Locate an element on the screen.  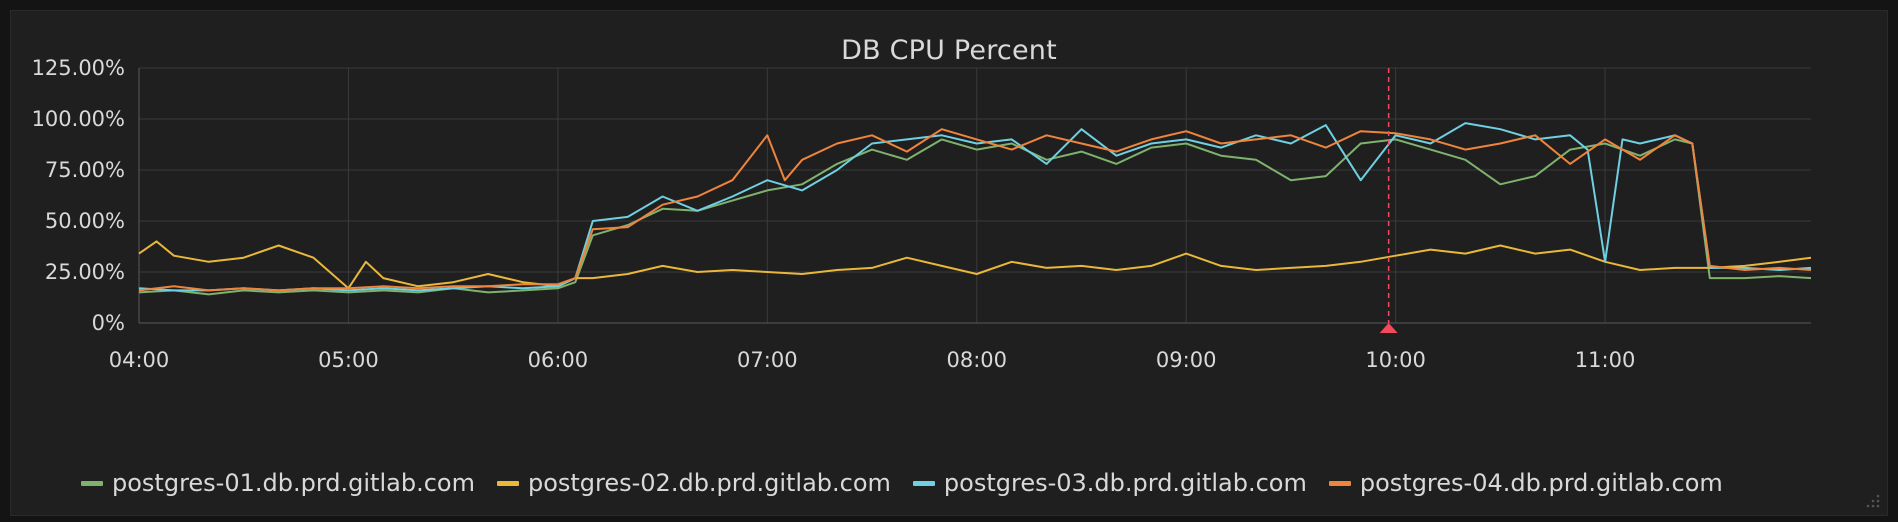
y-tick-label: 100.00% is located at coordinates (78, 119).